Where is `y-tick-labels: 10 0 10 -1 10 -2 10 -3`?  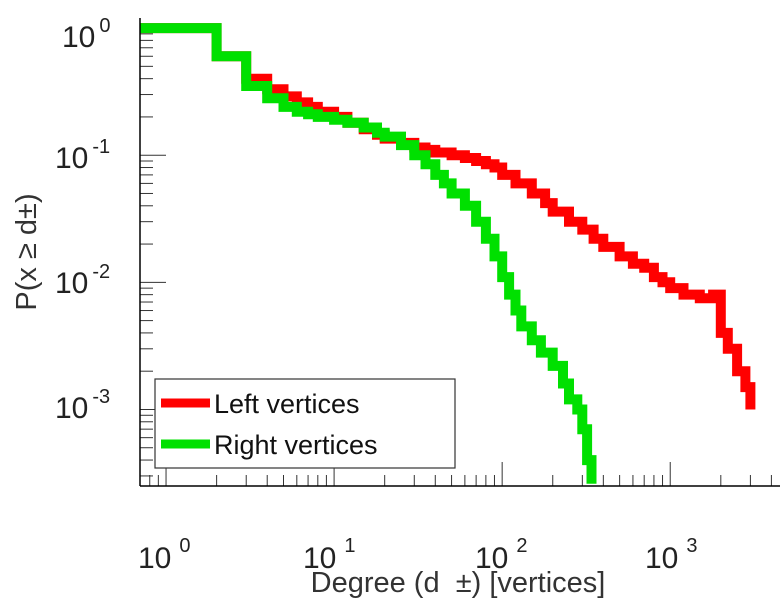
y-tick-labels: 10 0 10 -1 10 -2 10 -3 is located at coordinates (83, 220).